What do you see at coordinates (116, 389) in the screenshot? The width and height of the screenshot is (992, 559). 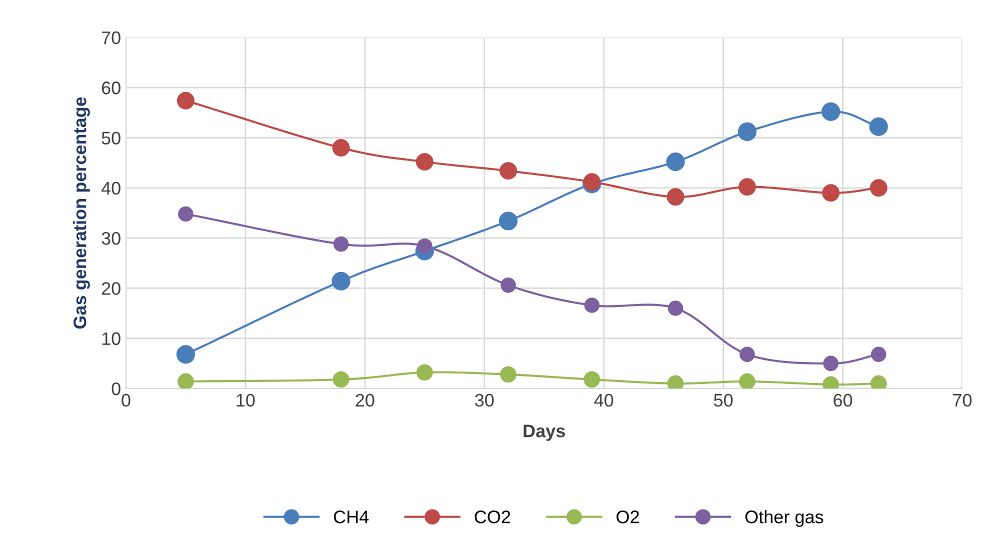 I see `y-tick-label: 0` at bounding box center [116, 389].